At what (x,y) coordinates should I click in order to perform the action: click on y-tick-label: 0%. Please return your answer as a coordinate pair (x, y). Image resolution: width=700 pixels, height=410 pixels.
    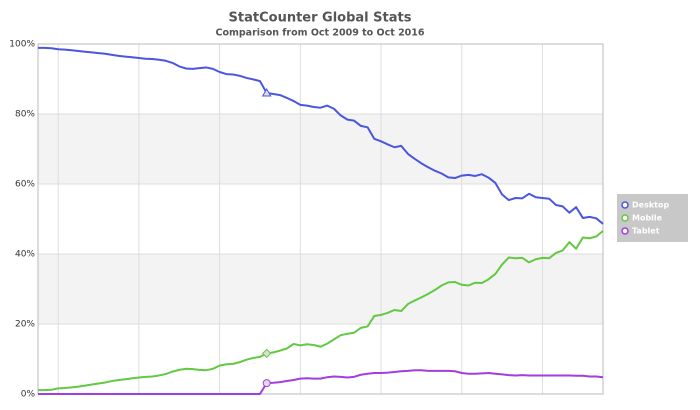
    Looking at the image, I should click on (28, 395).